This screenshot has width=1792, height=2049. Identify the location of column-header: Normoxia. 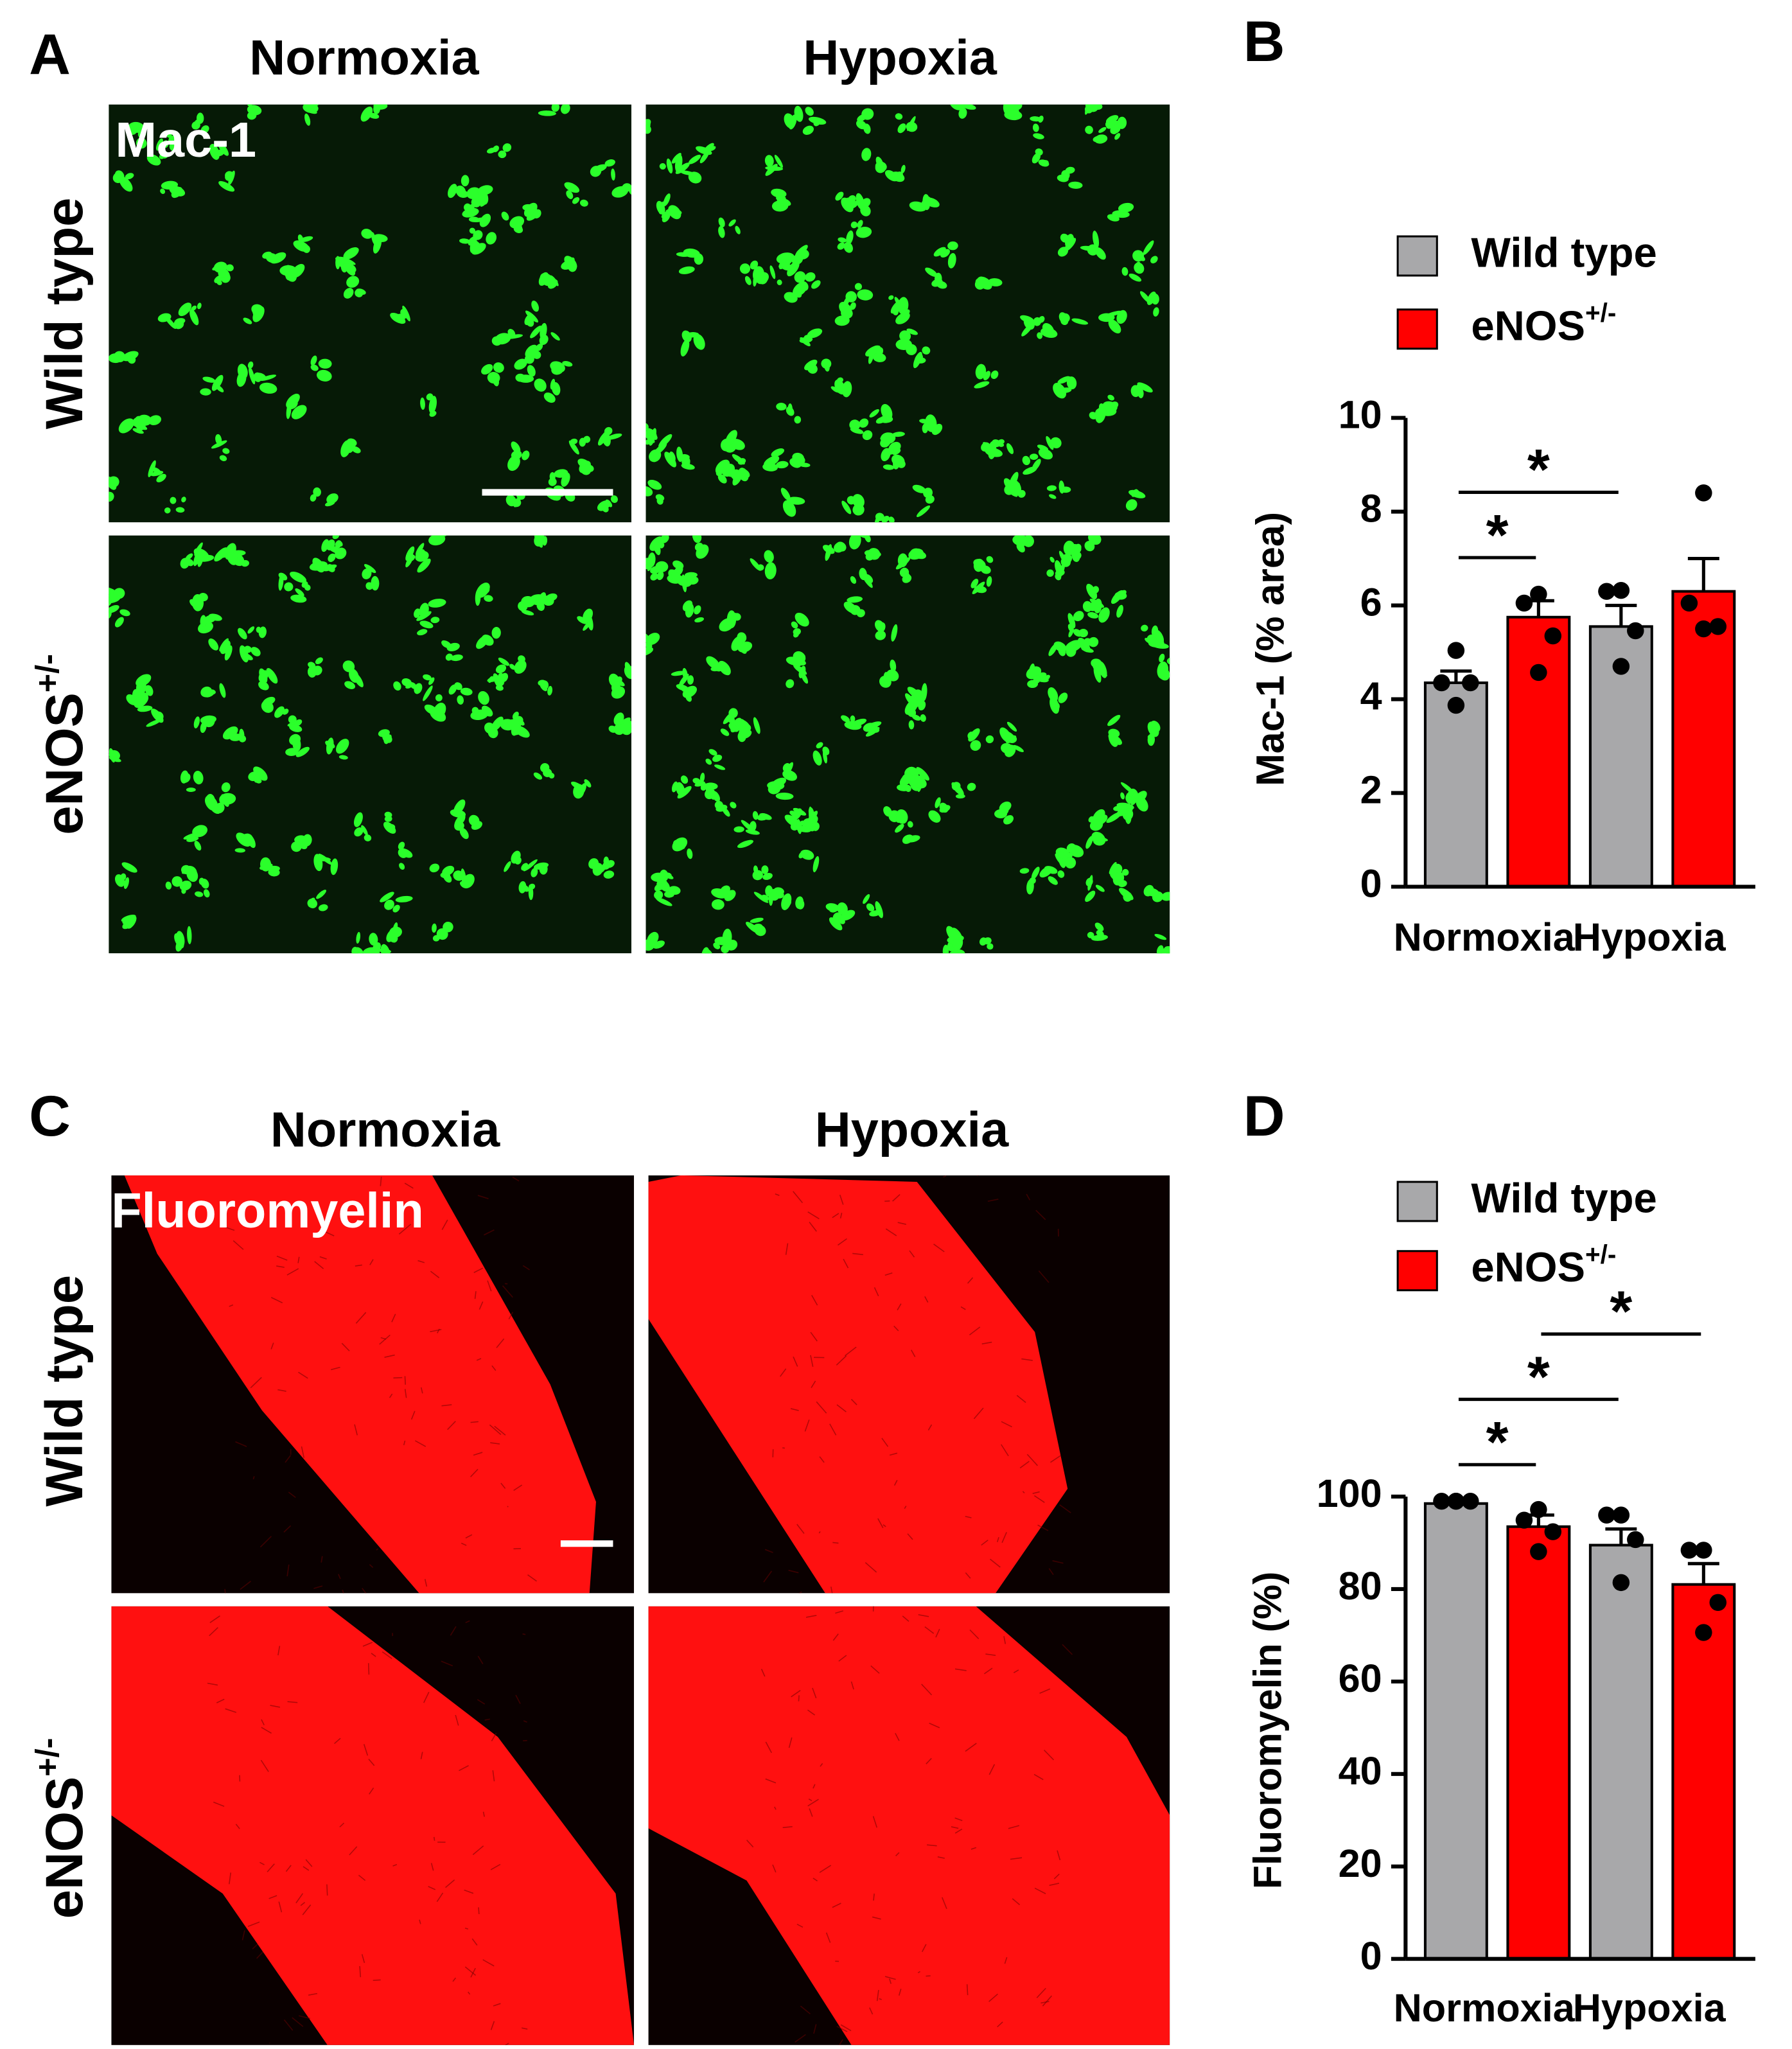
(364, 57).